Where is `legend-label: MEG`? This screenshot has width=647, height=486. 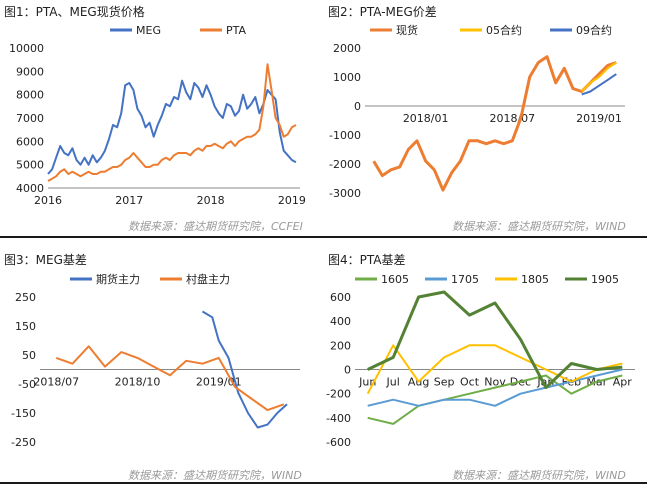 legend-label: MEG is located at coordinates (148, 30).